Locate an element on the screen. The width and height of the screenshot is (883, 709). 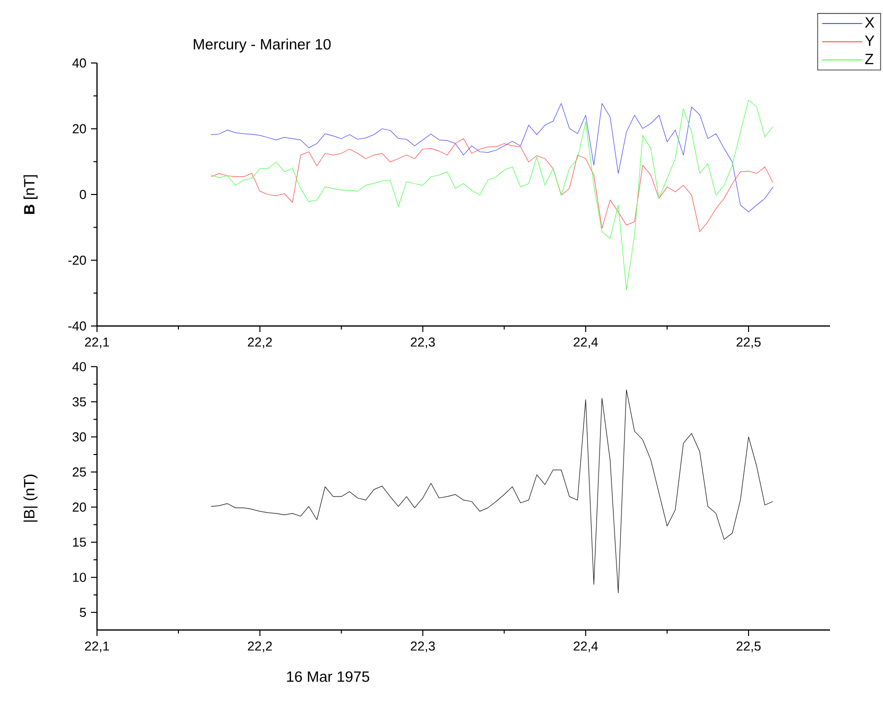
y-axis-title: |B| (nT) is located at coordinates (31, 498).